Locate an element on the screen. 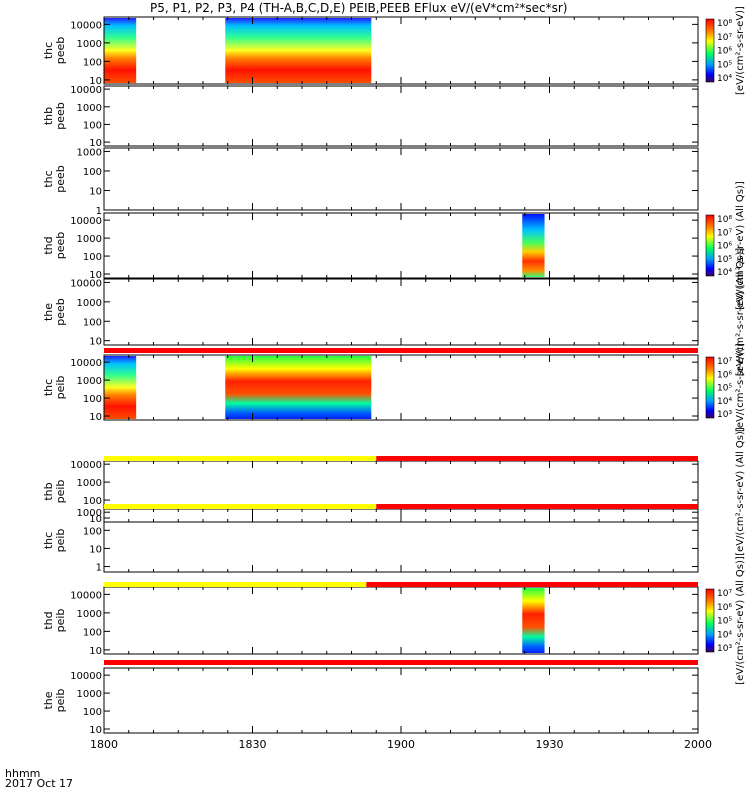 The height and width of the screenshot is (800, 750). thd_peib-colorbar-tick: 10³ is located at coordinates (724, 649).